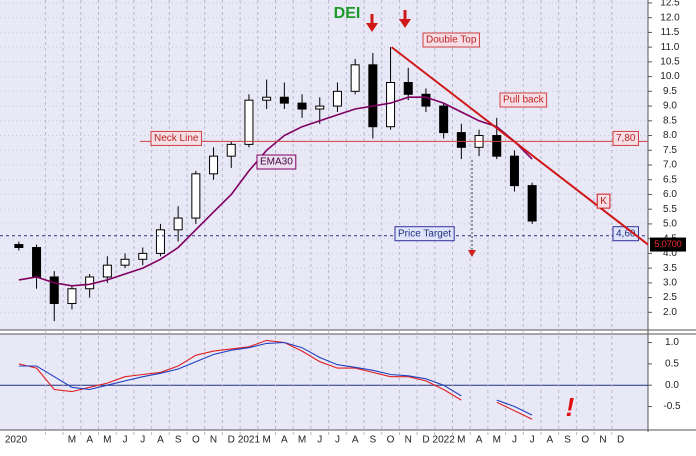 Image resolution: width=696 pixels, height=456 pixels. Describe the element at coordinates (670, 253) in the screenshot. I see `y-tick-label: 4.0` at that location.